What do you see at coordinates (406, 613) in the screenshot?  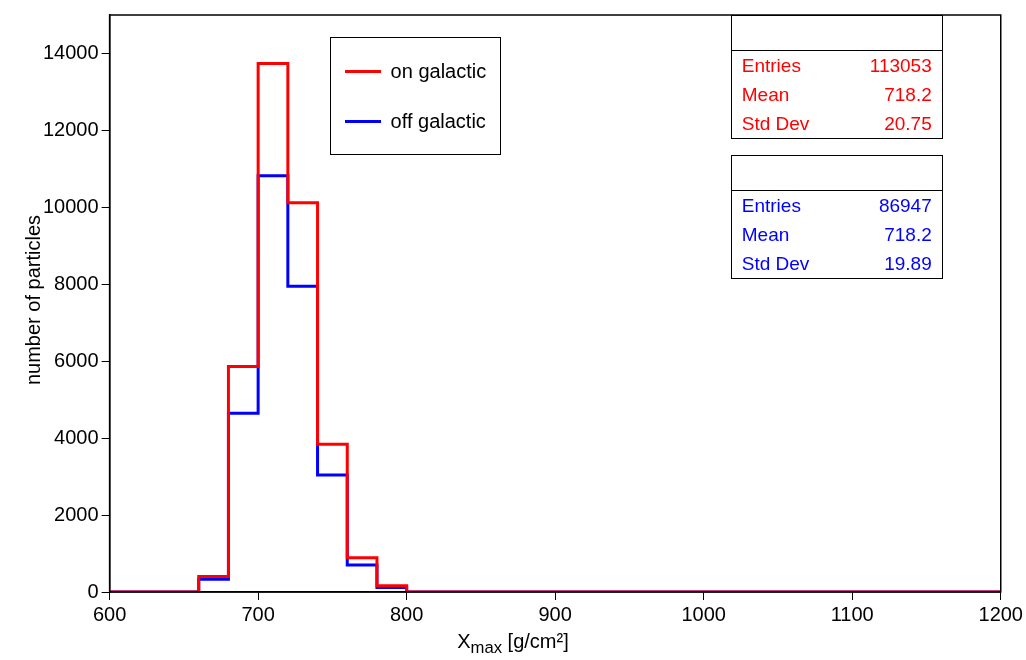 I see `x-tick-label: 800` at bounding box center [406, 613].